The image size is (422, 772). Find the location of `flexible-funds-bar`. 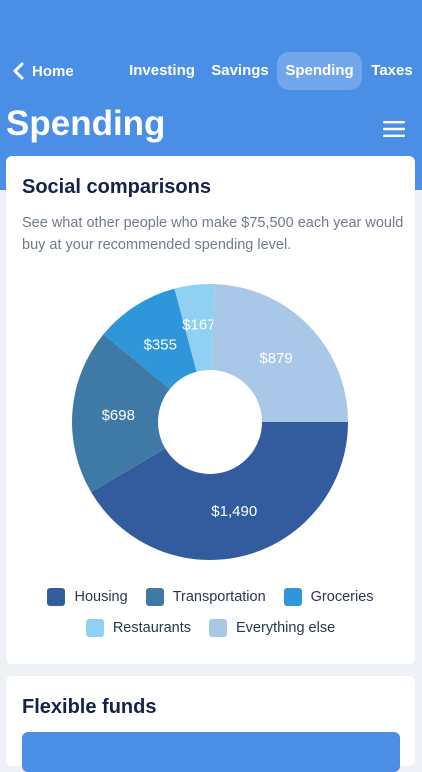

flexible-funds-bar is located at coordinates (211, 752).